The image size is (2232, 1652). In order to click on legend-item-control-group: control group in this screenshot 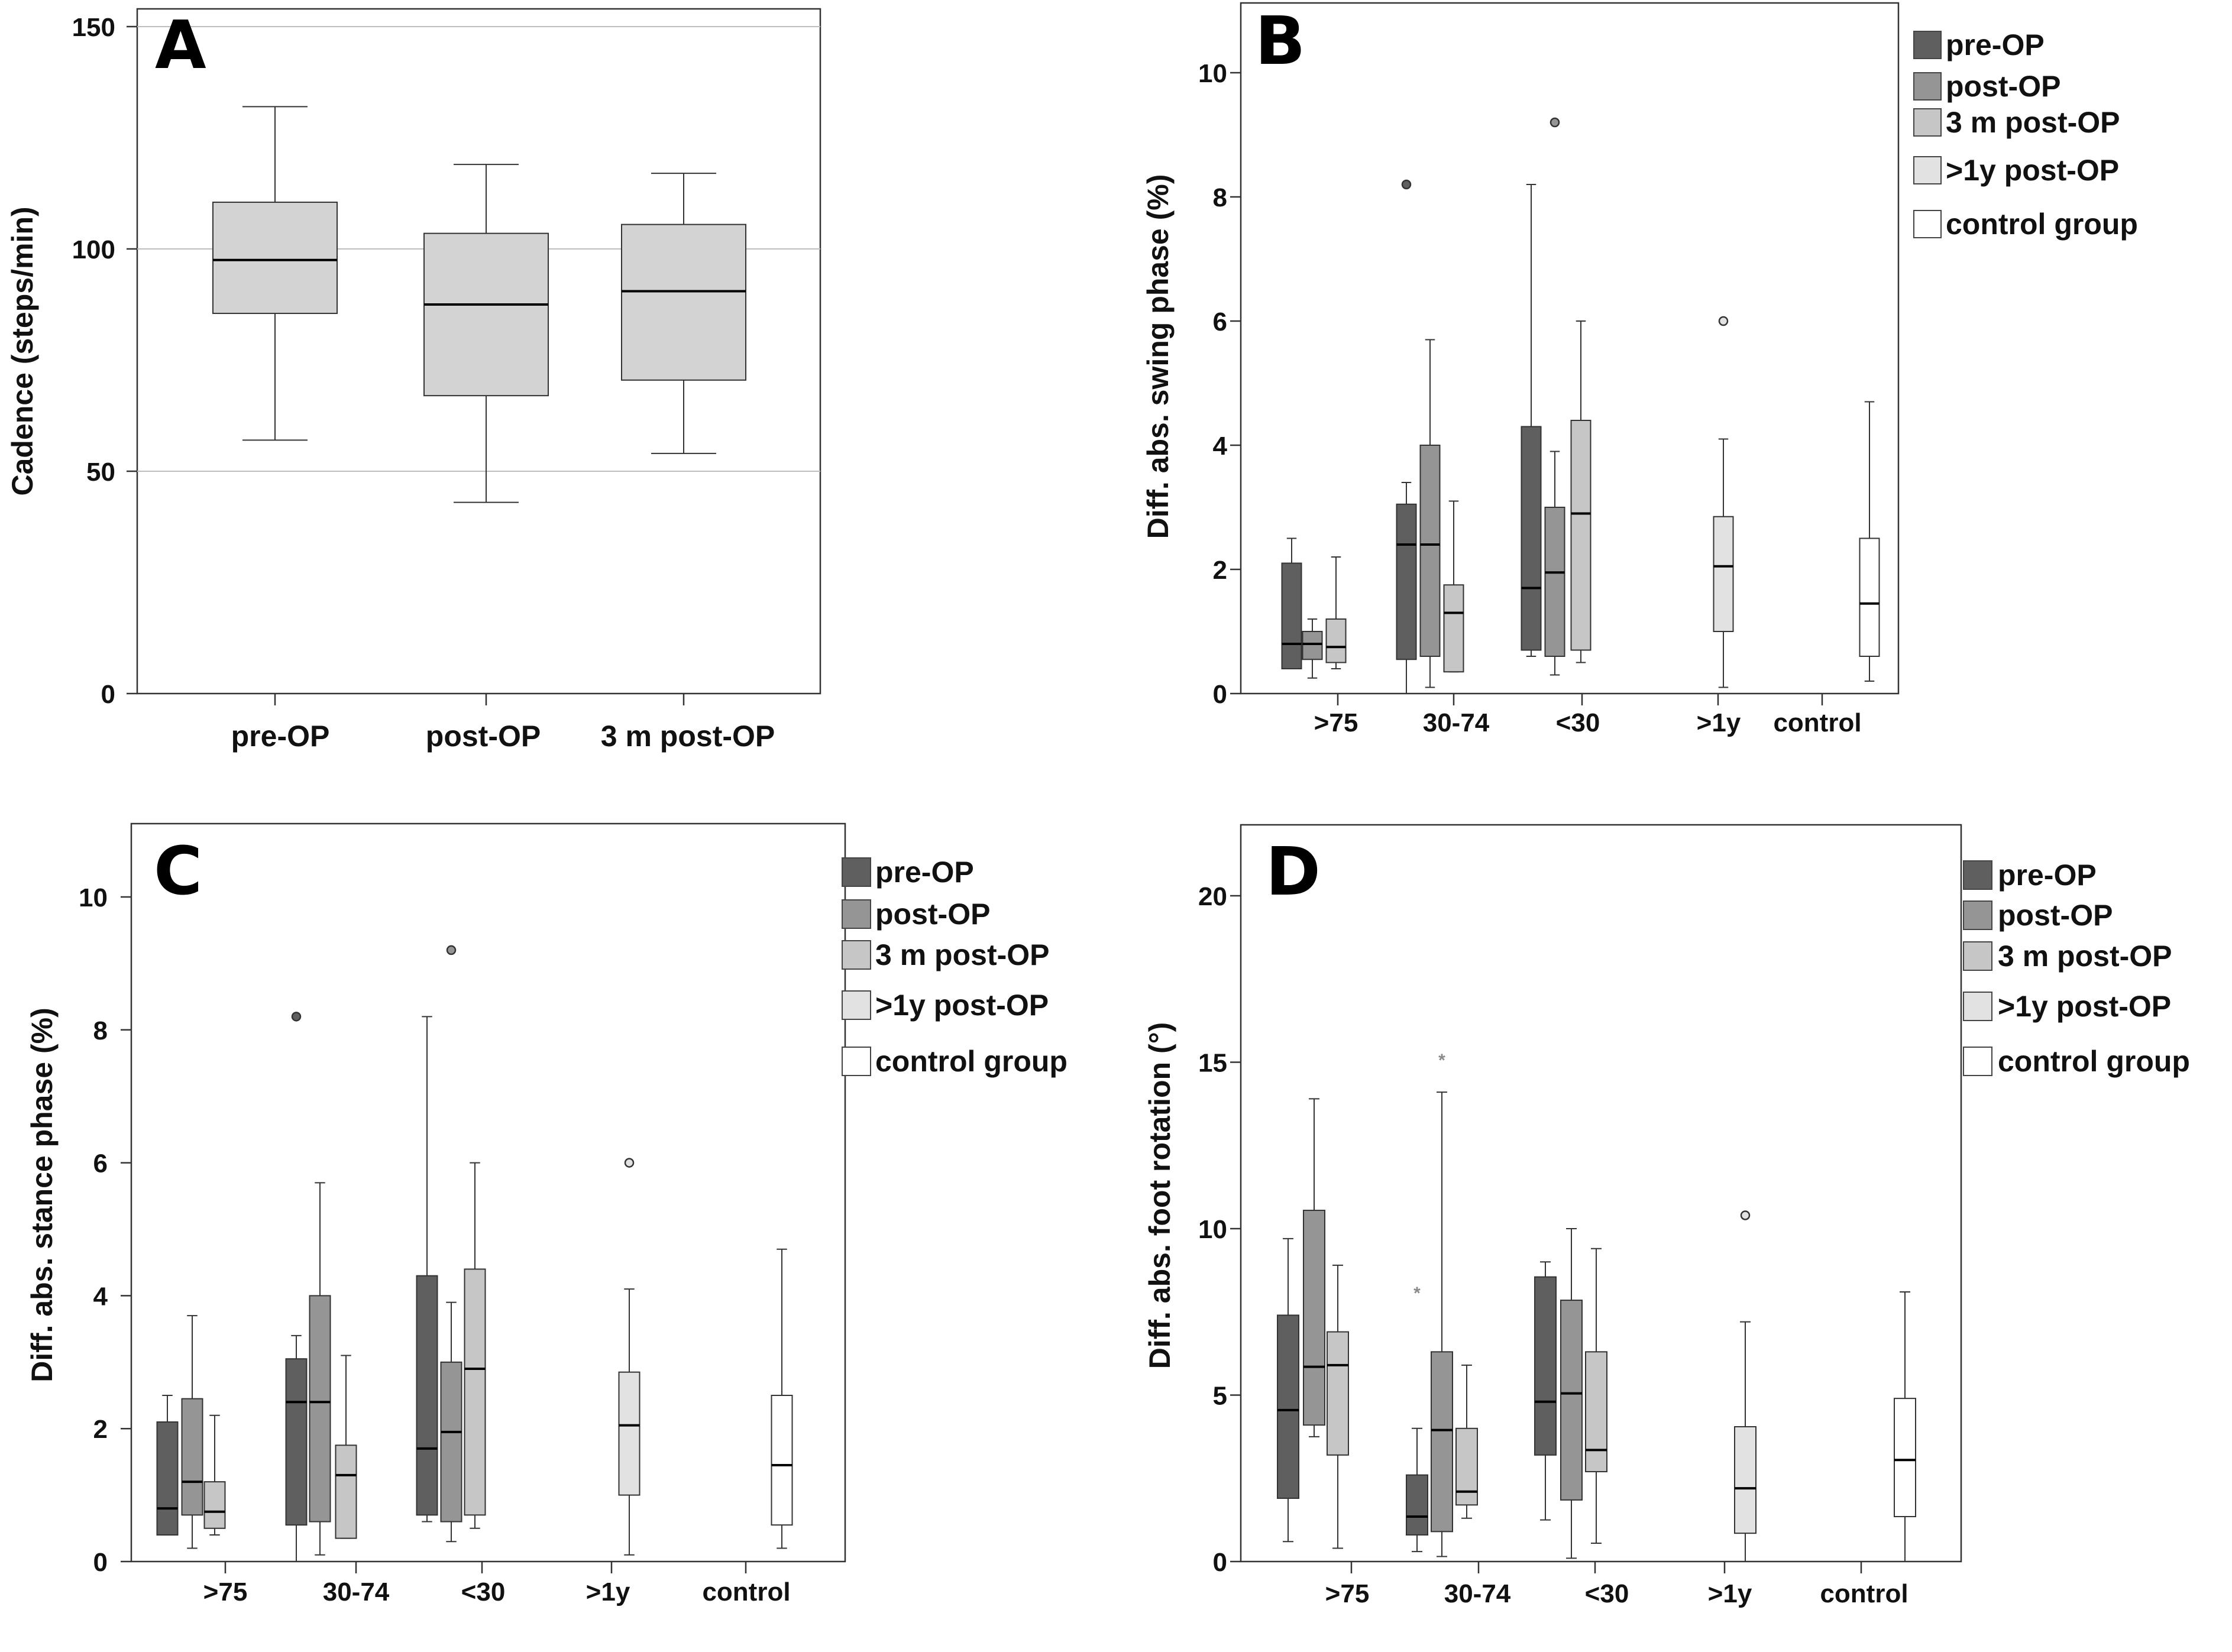, I will do `click(2025, 224)`.